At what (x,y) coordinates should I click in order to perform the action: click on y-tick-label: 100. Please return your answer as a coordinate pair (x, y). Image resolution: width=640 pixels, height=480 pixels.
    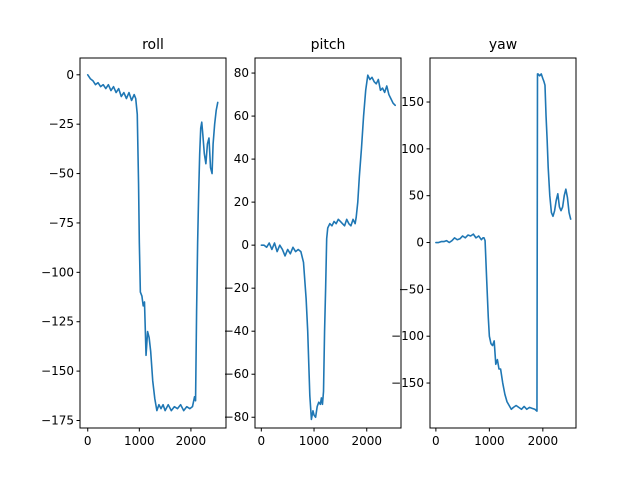
    Looking at the image, I should click on (412, 149).